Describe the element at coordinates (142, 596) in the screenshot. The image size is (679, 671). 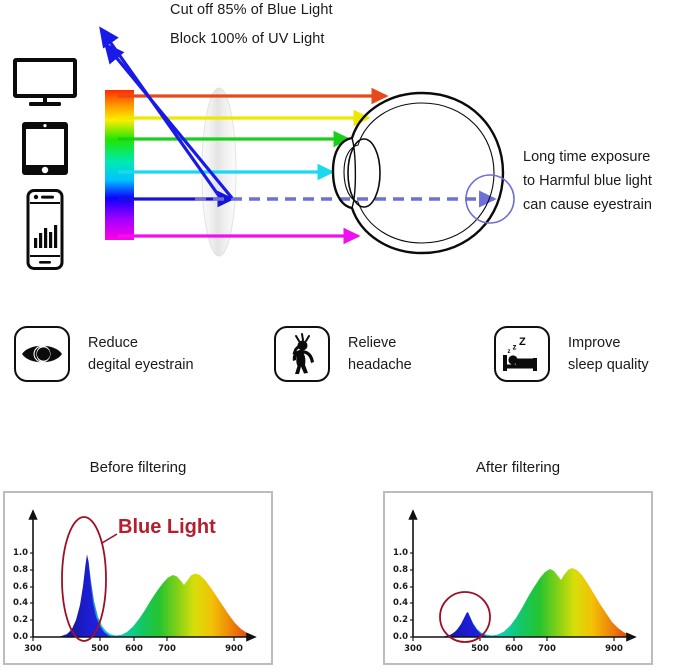
I see `spectral-curve-unfiltered` at that location.